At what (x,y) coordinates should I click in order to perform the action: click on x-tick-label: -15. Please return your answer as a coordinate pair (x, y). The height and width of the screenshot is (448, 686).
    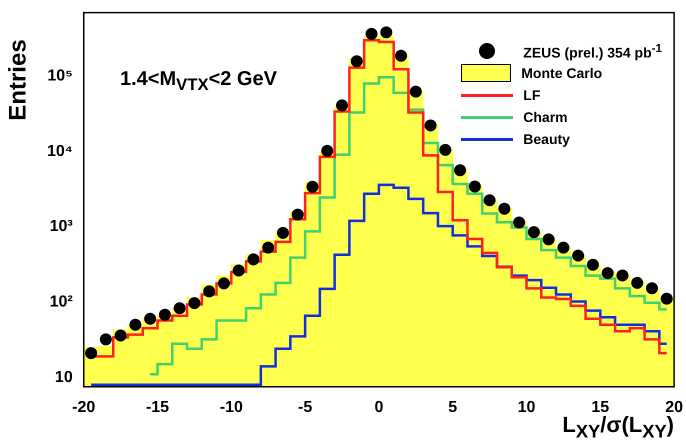
    Looking at the image, I should click on (158, 407).